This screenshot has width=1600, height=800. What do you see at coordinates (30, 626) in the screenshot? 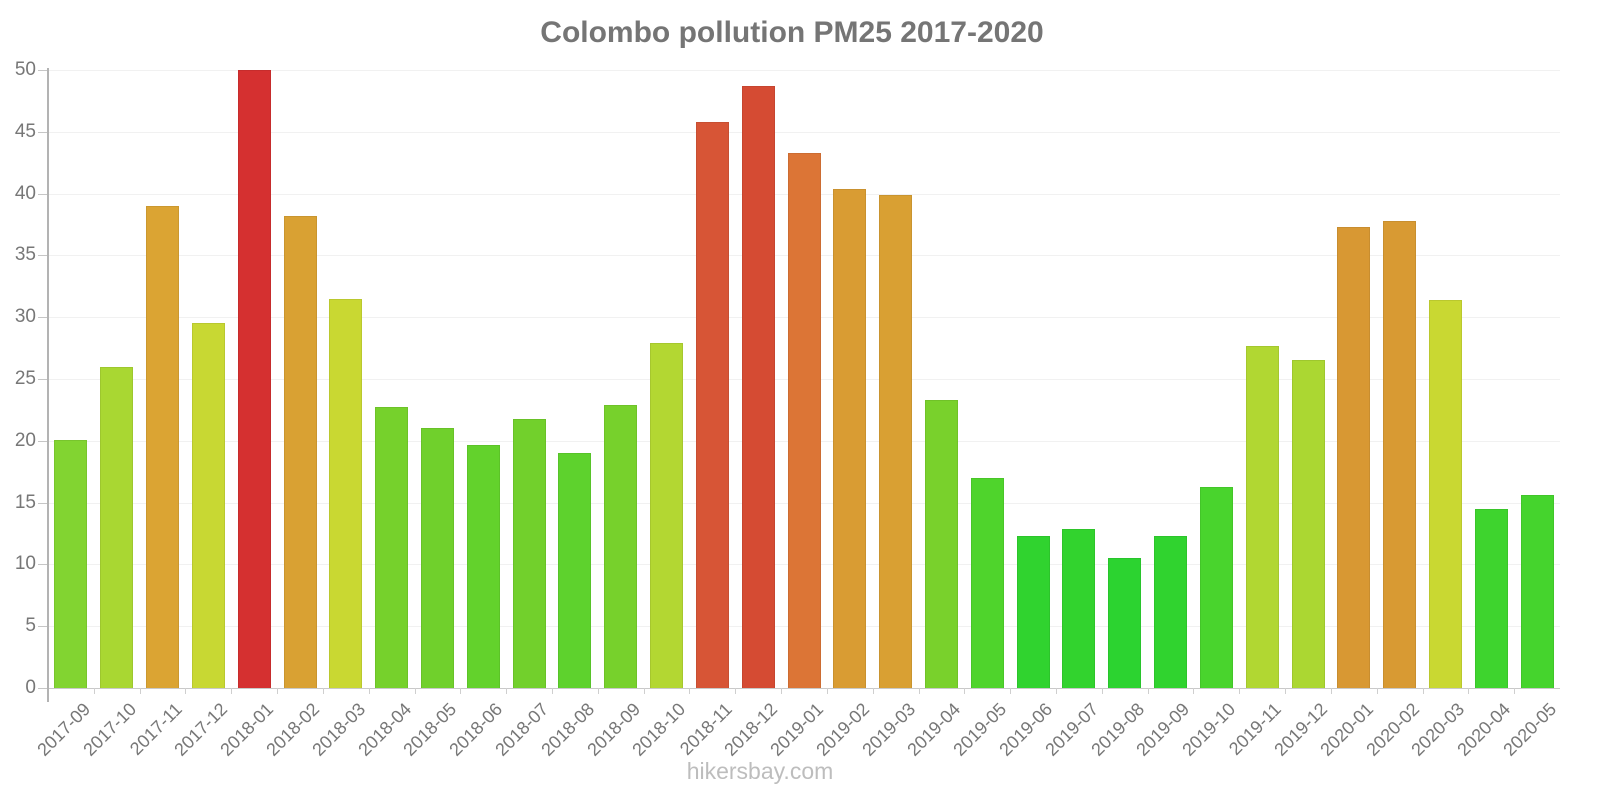
I see `y-axis-tick-label-5: 5` at bounding box center [30, 626].